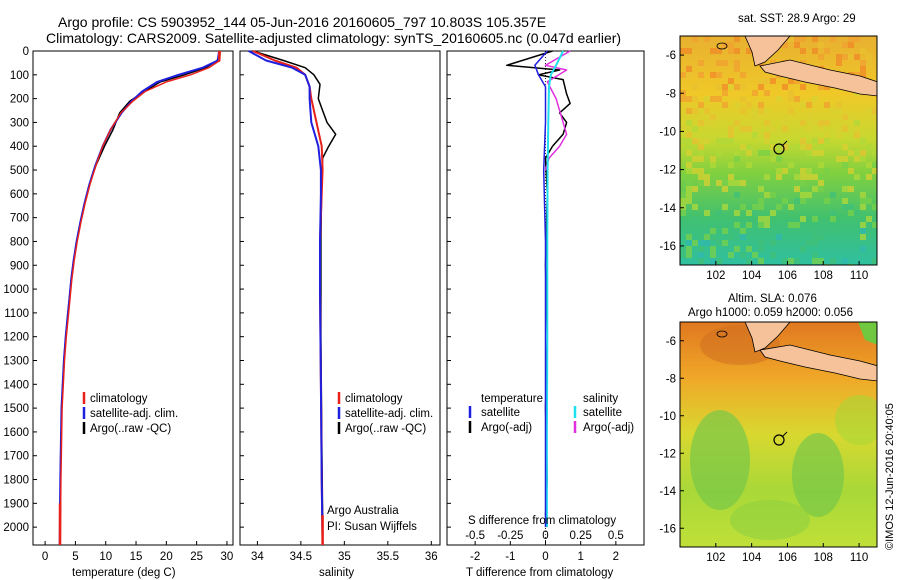 The width and height of the screenshot is (900, 580). I want to click on sst-float-marker, so click(779, 149).